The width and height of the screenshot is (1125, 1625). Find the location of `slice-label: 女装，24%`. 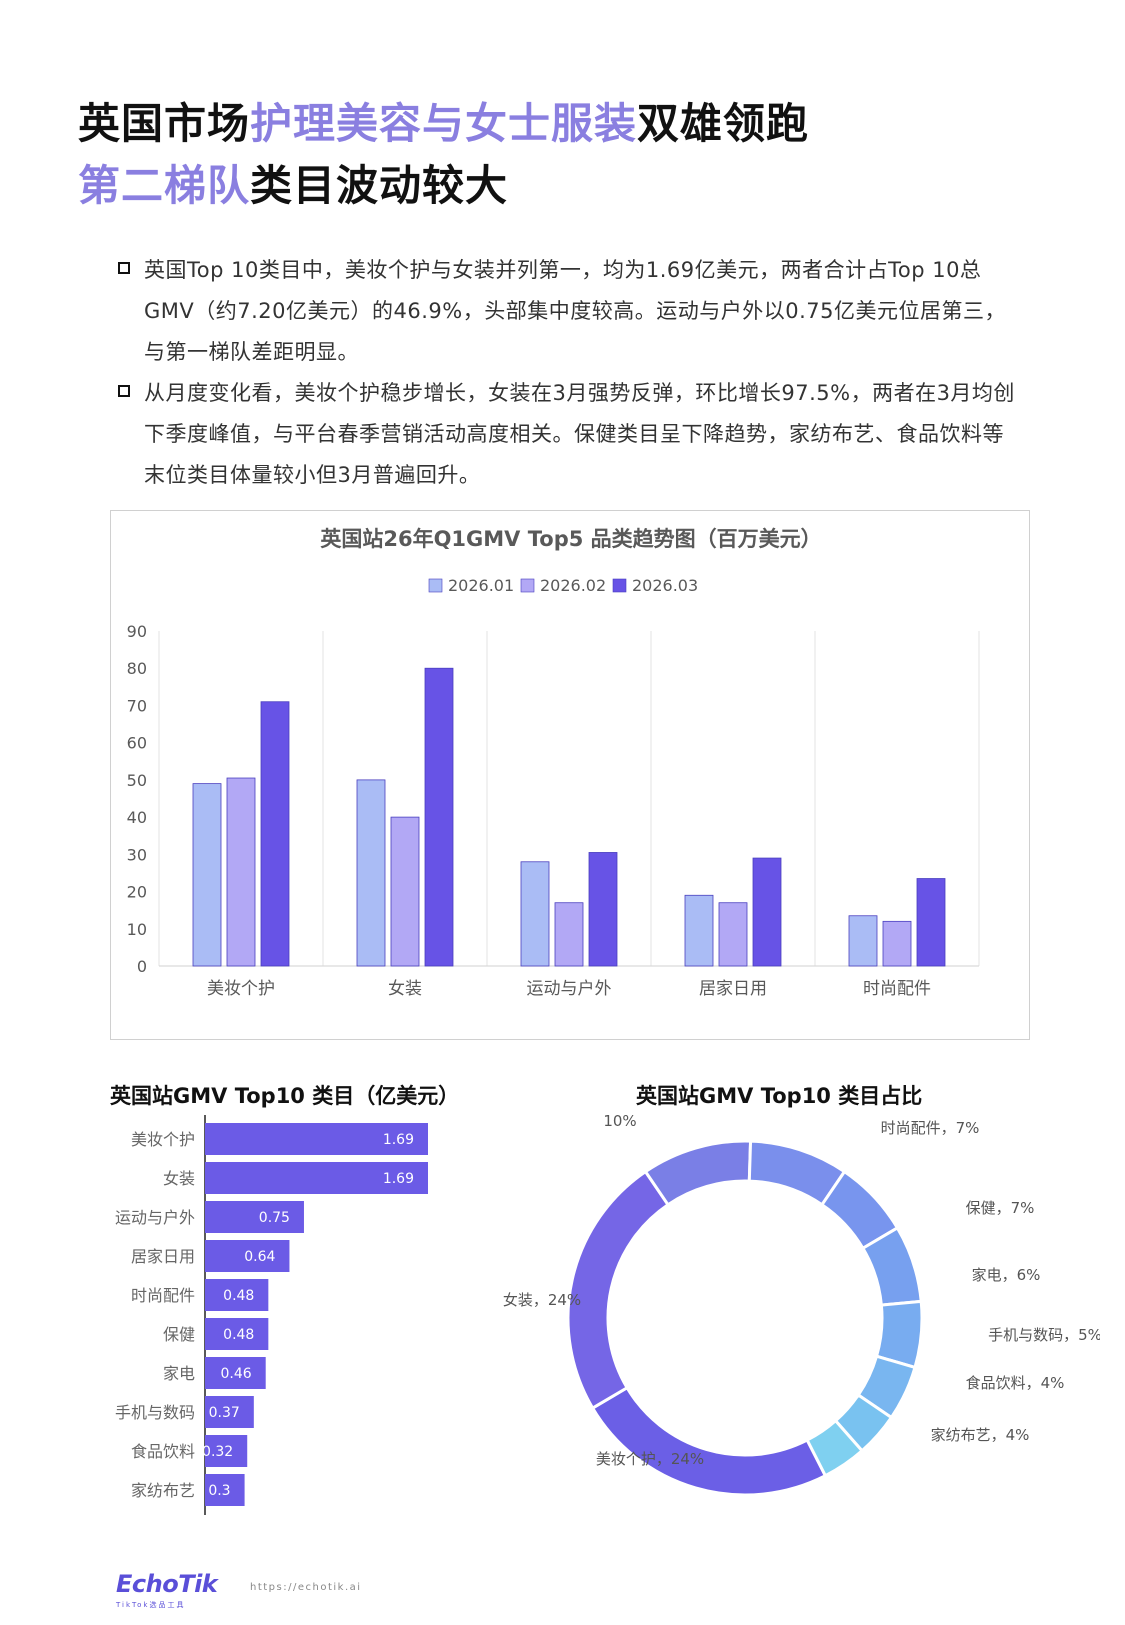

slice-label: 女装，24% is located at coordinates (542, 1300).